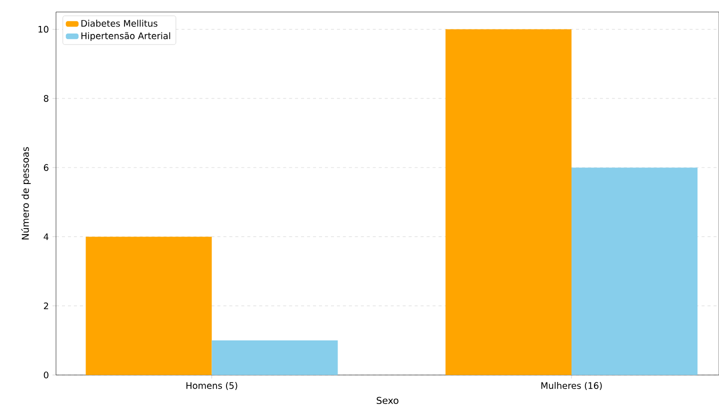 Image resolution: width=719 pixels, height=410 pixels. I want to click on legend-label: Diabetes Mellitus, so click(119, 23).